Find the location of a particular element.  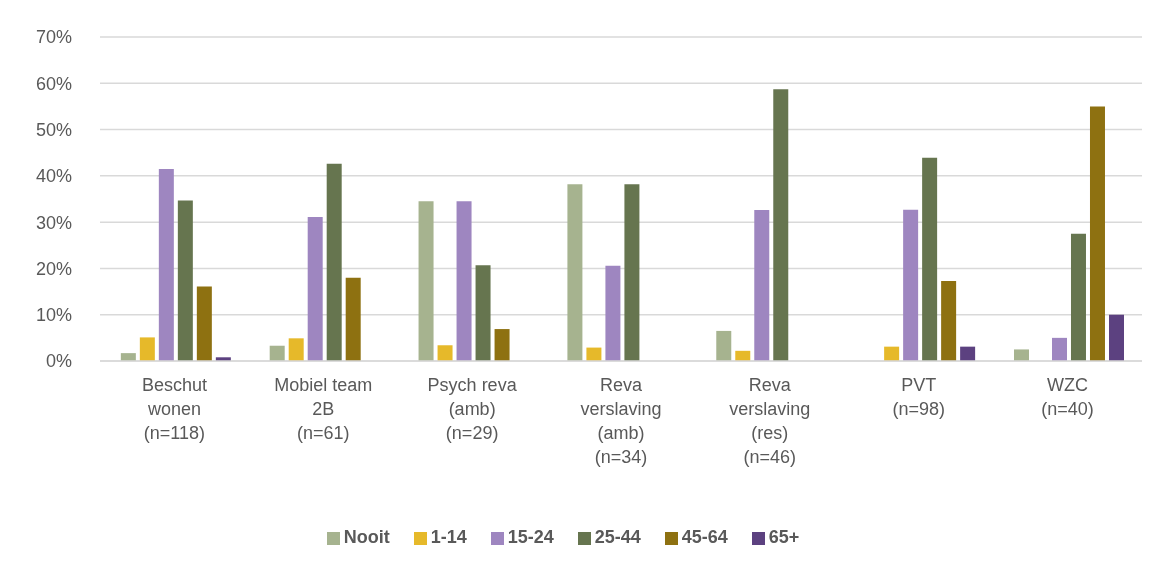

x-tick-label: Beschut wonen (n=118) is located at coordinates (174, 409).